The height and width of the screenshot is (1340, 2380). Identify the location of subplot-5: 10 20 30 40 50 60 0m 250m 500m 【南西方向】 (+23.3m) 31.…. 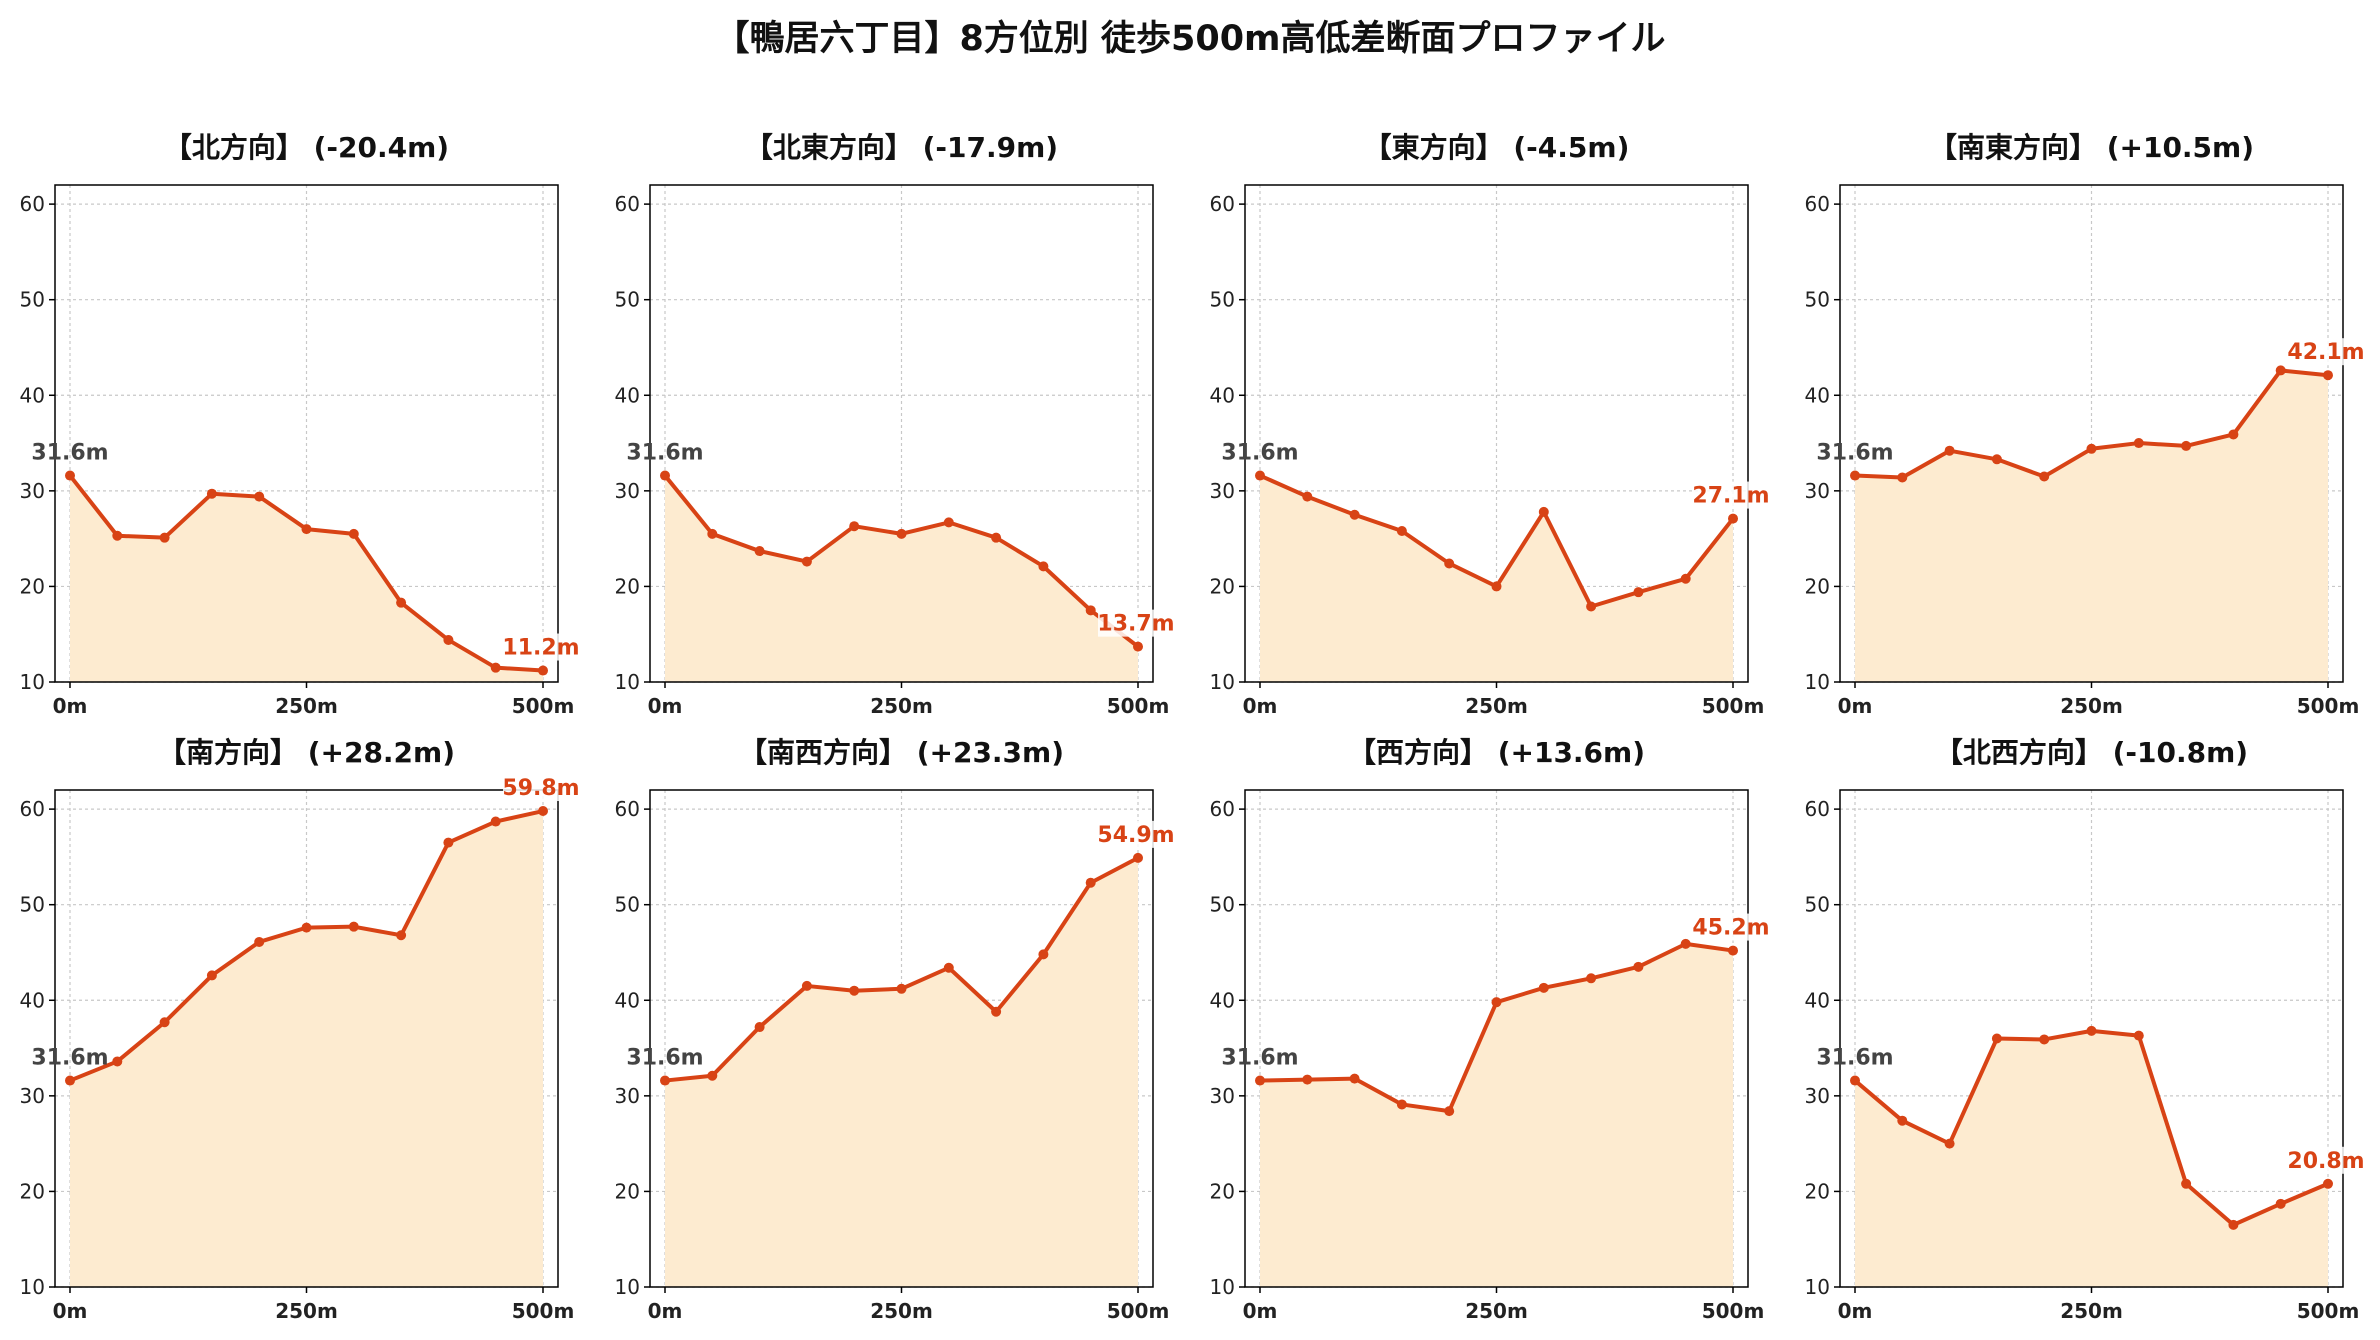
(895, 1029).